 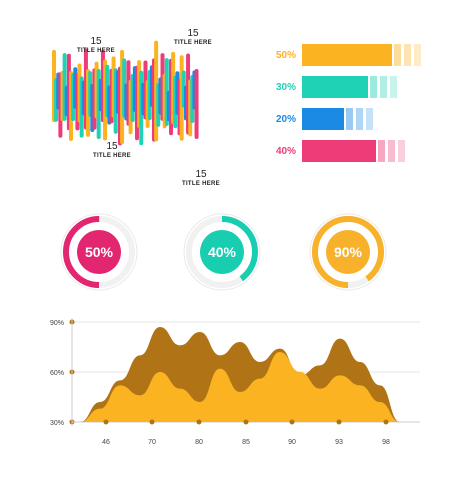 What do you see at coordinates (240, 387) in the screenshot?
I see `area-series-front` at bounding box center [240, 387].